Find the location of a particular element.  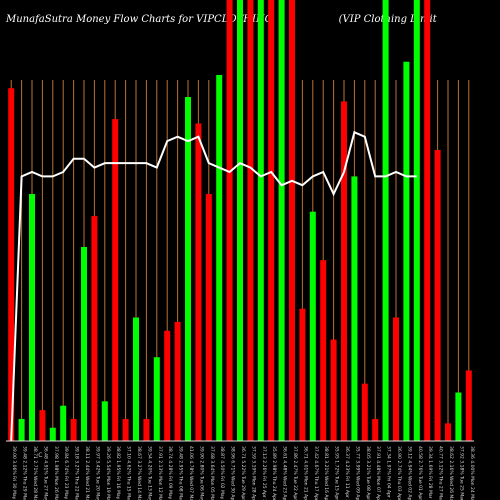

tick-label: 37.86 2.47% Tue 22 Apr 2025 is located at coordinates (295, 473).